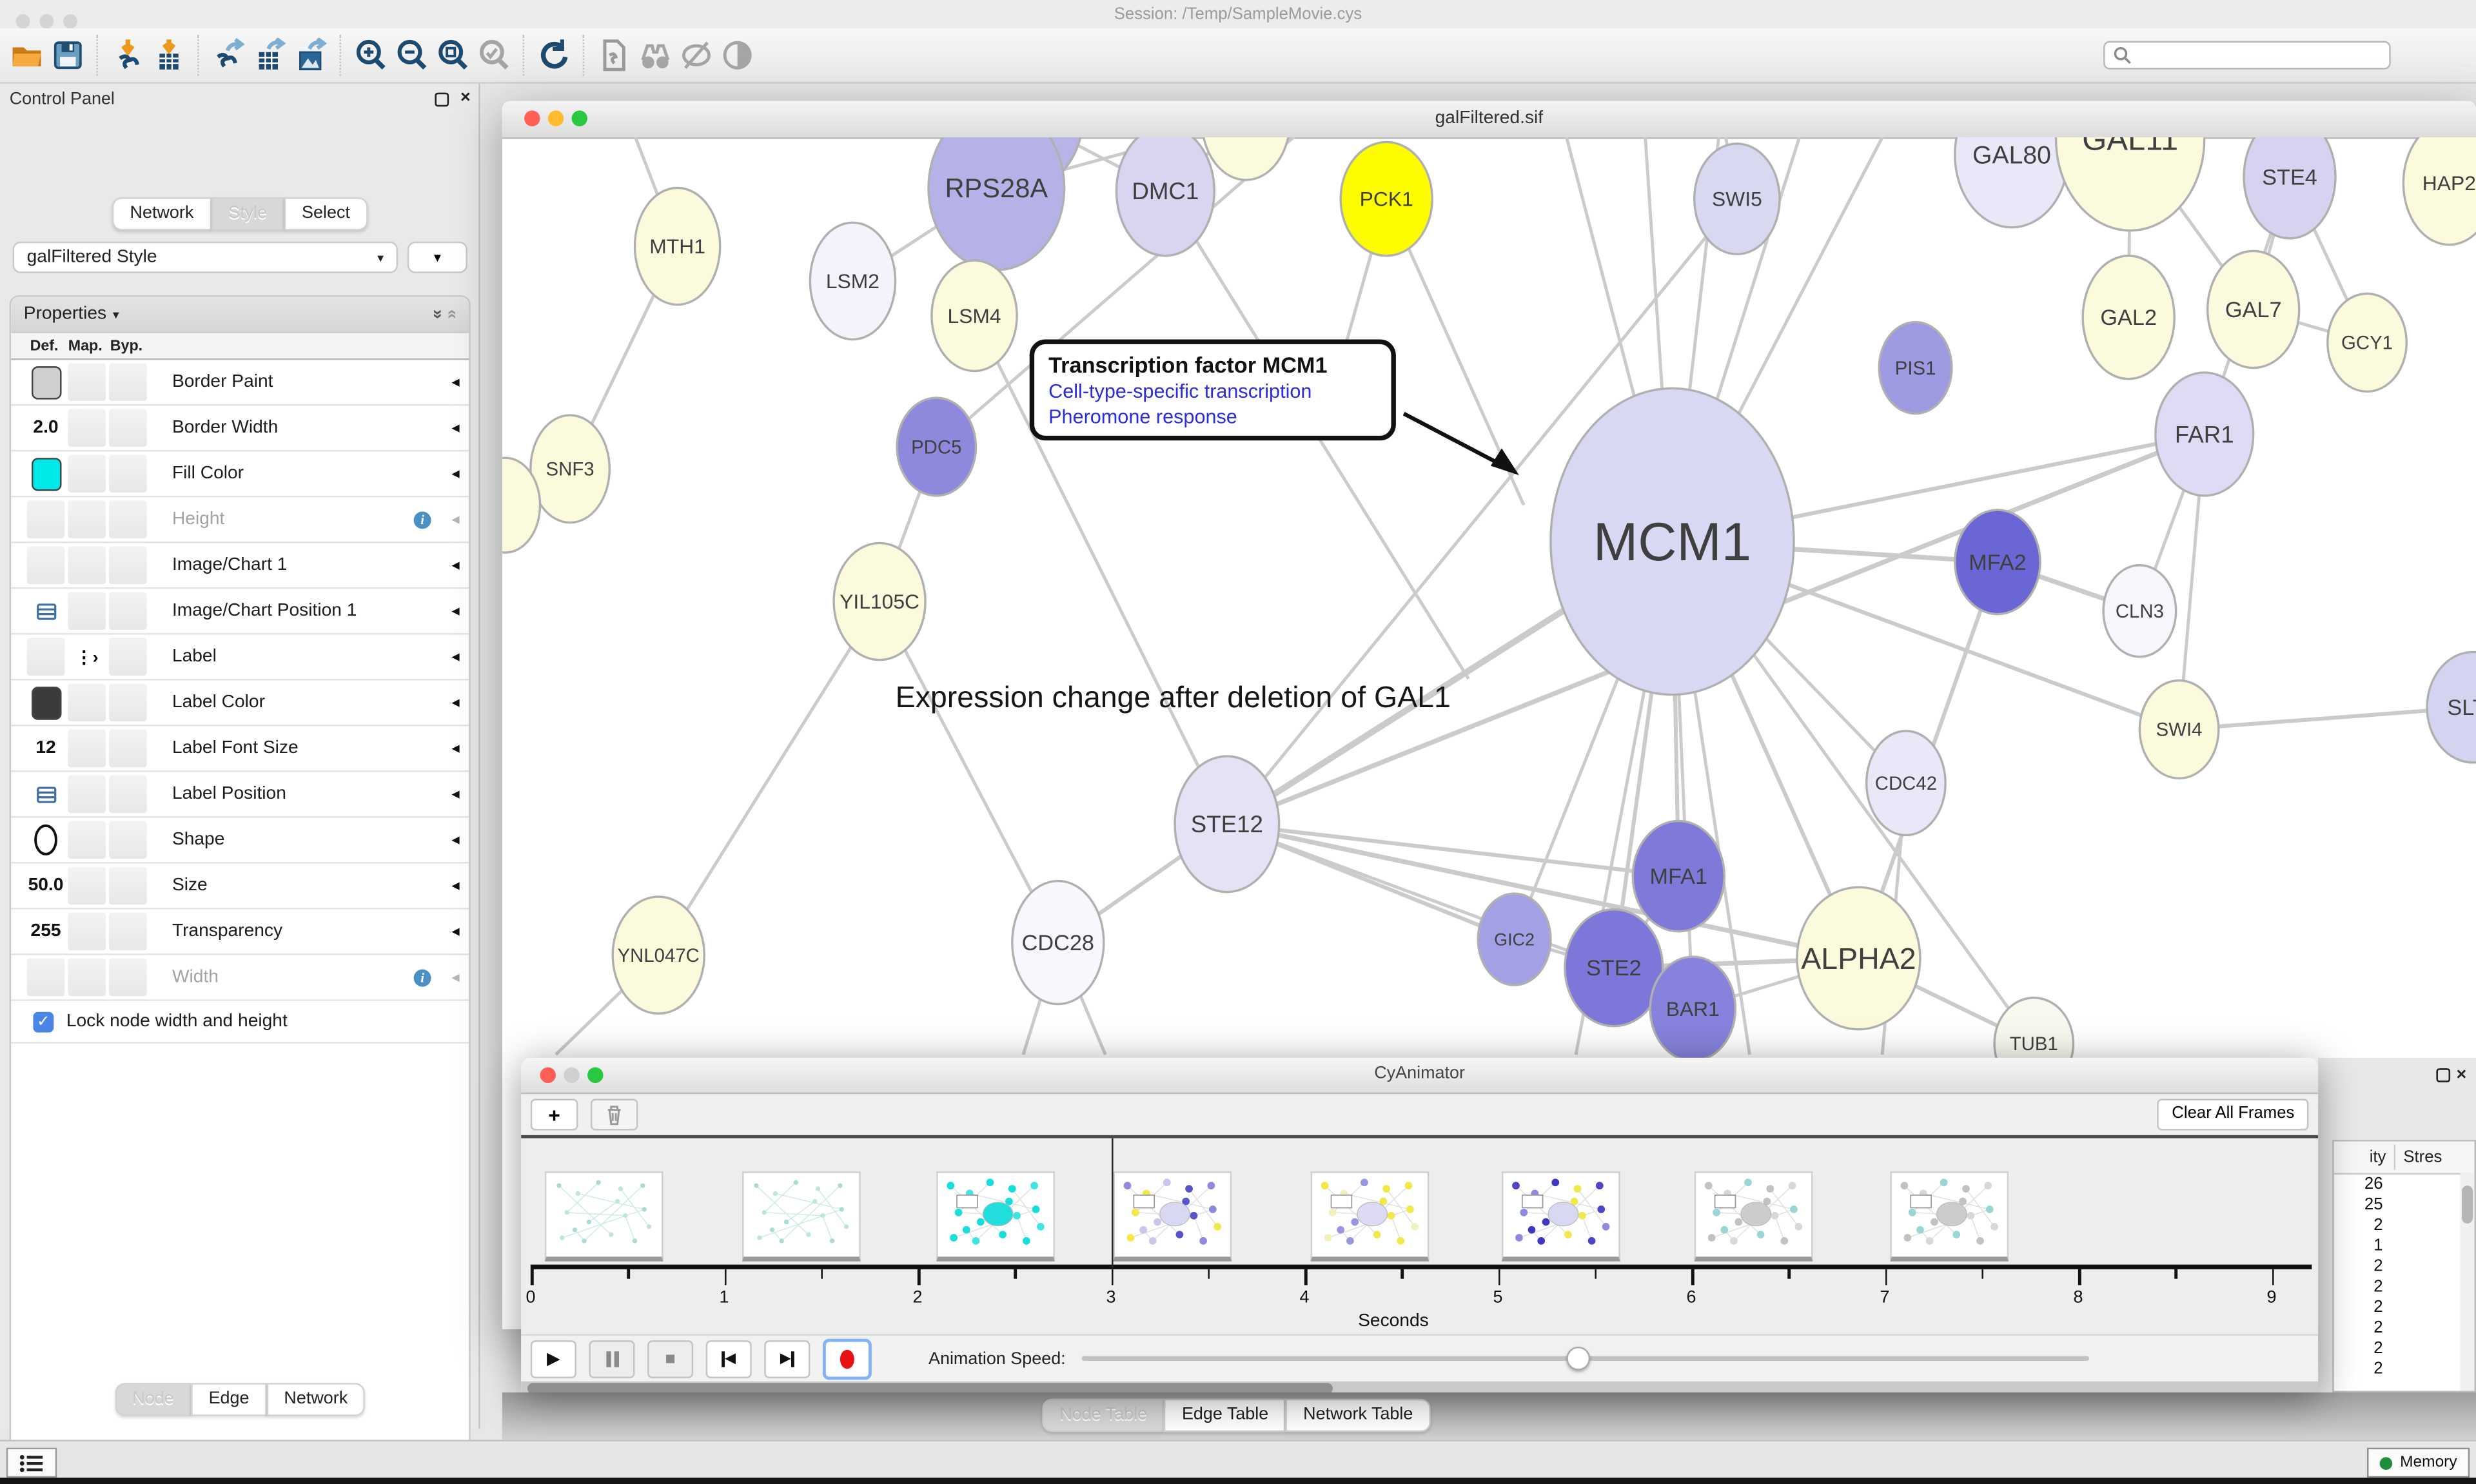 Image resolution: width=2476 pixels, height=1484 pixels. I want to click on zoom-in-icon, so click(371, 55).